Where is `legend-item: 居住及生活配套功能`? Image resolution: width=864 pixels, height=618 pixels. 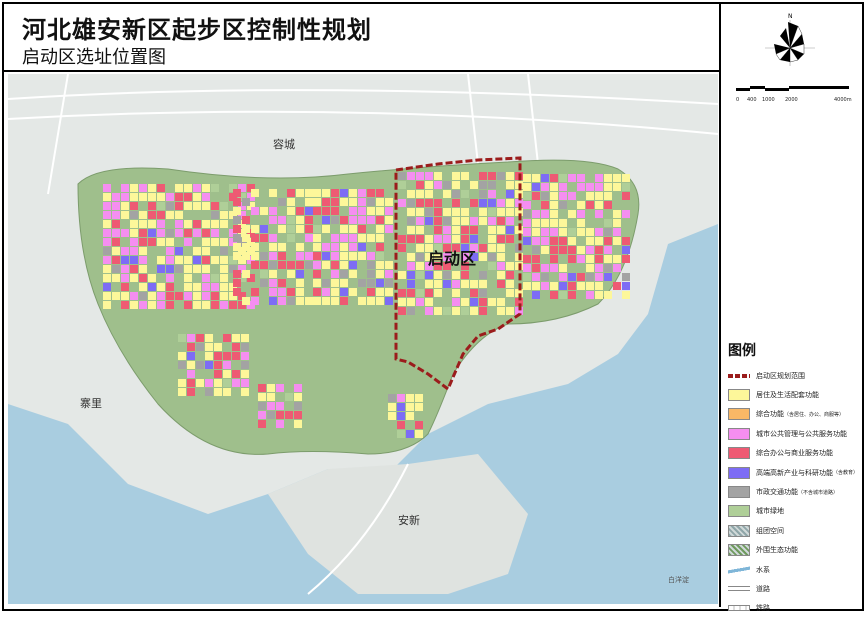 legend-item: 居住及生活配套功能 is located at coordinates (793, 394).